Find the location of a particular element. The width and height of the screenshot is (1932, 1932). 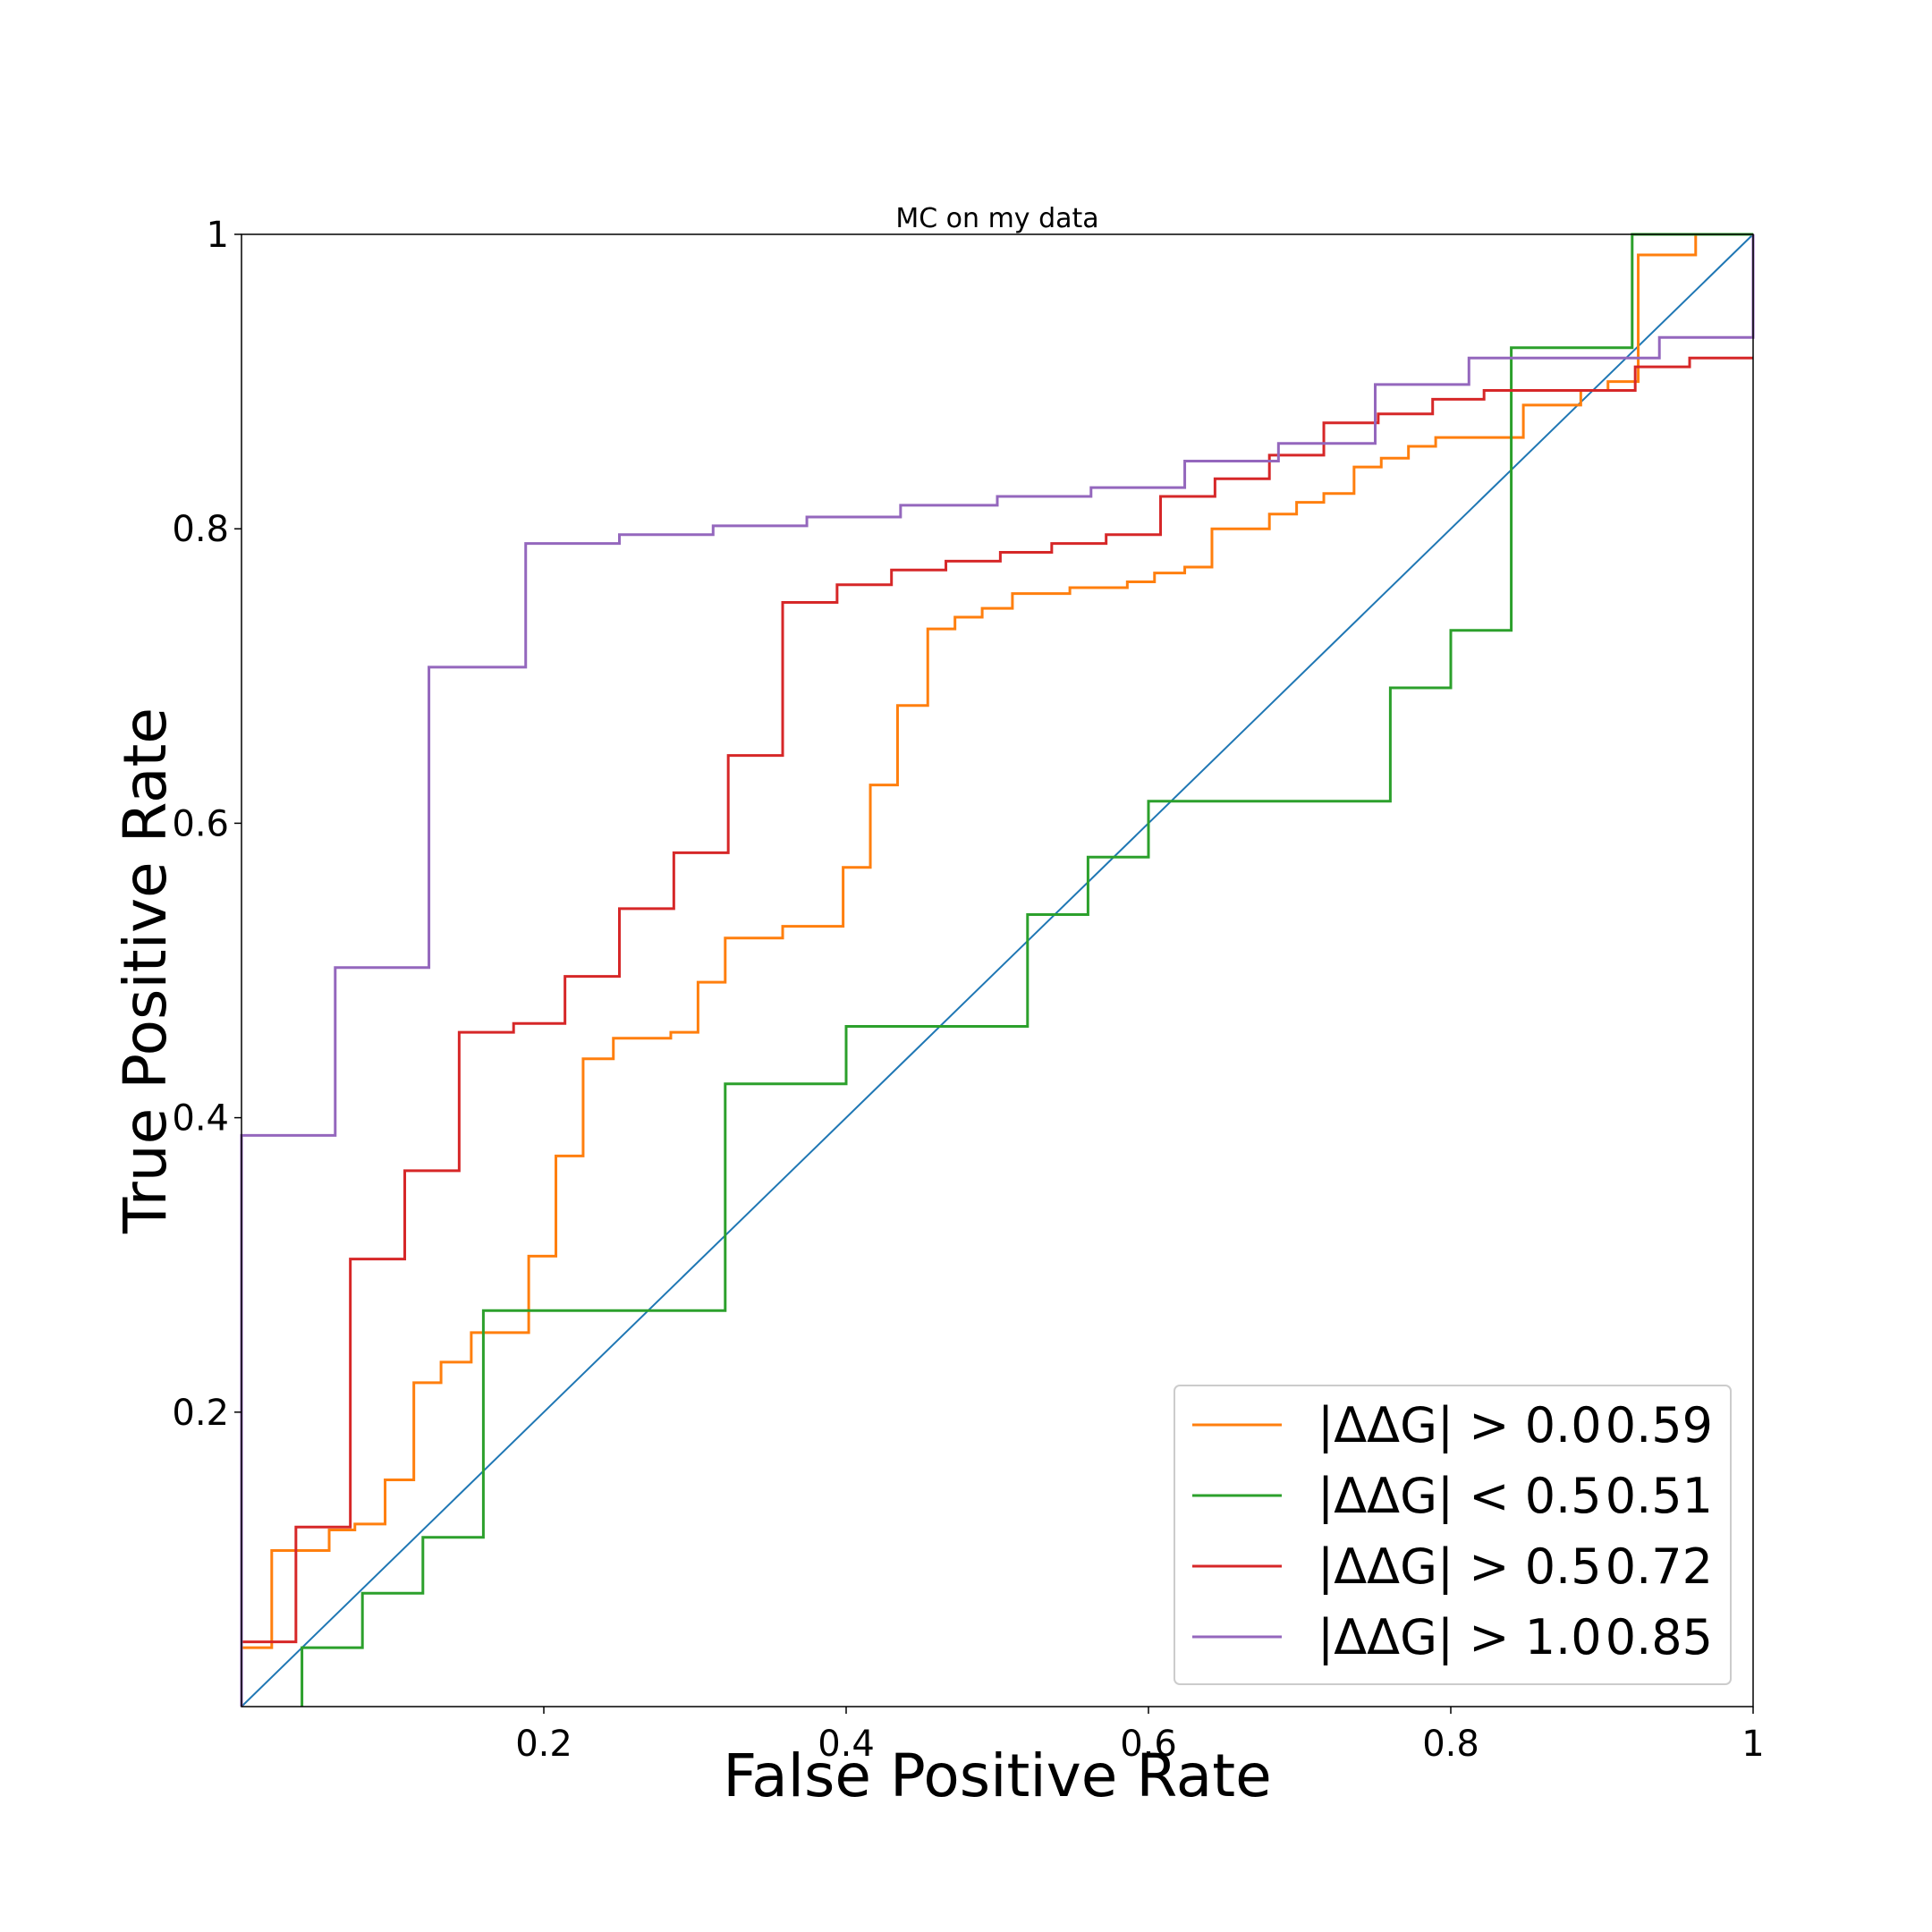

x-tick-label: 0.6 is located at coordinates (1148, 1744).